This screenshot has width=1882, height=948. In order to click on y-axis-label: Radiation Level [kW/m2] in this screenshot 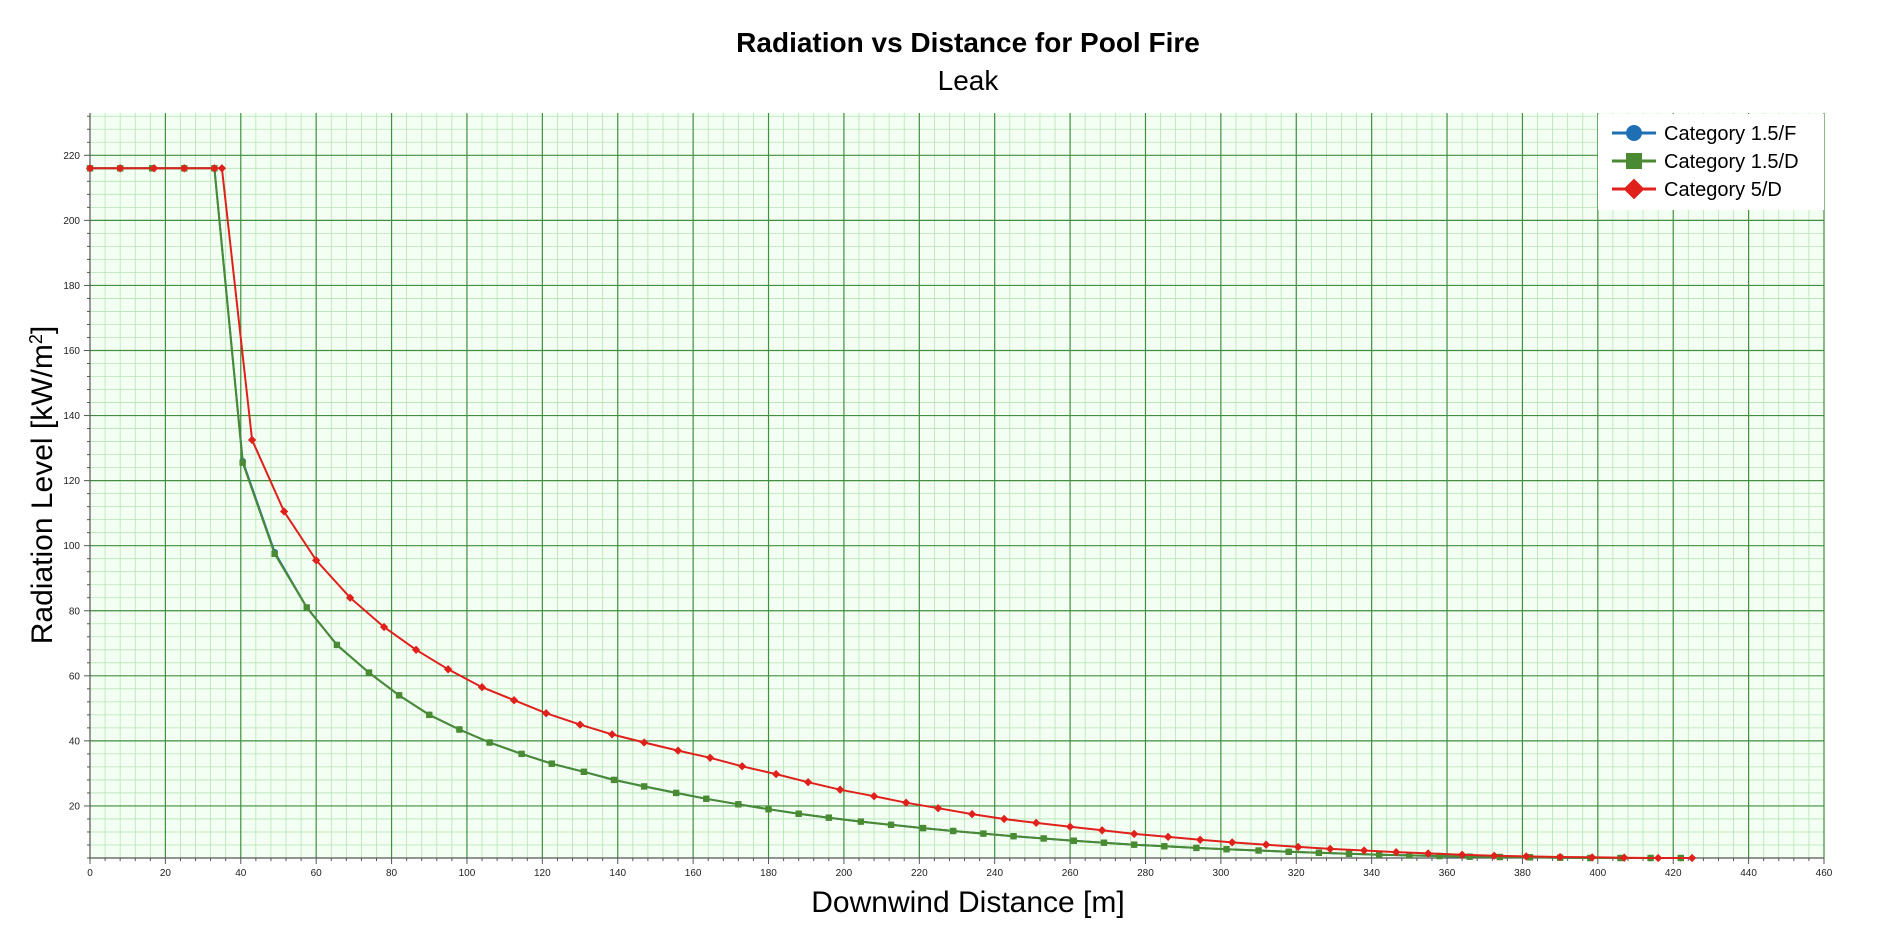, I will do `click(42, 485)`.